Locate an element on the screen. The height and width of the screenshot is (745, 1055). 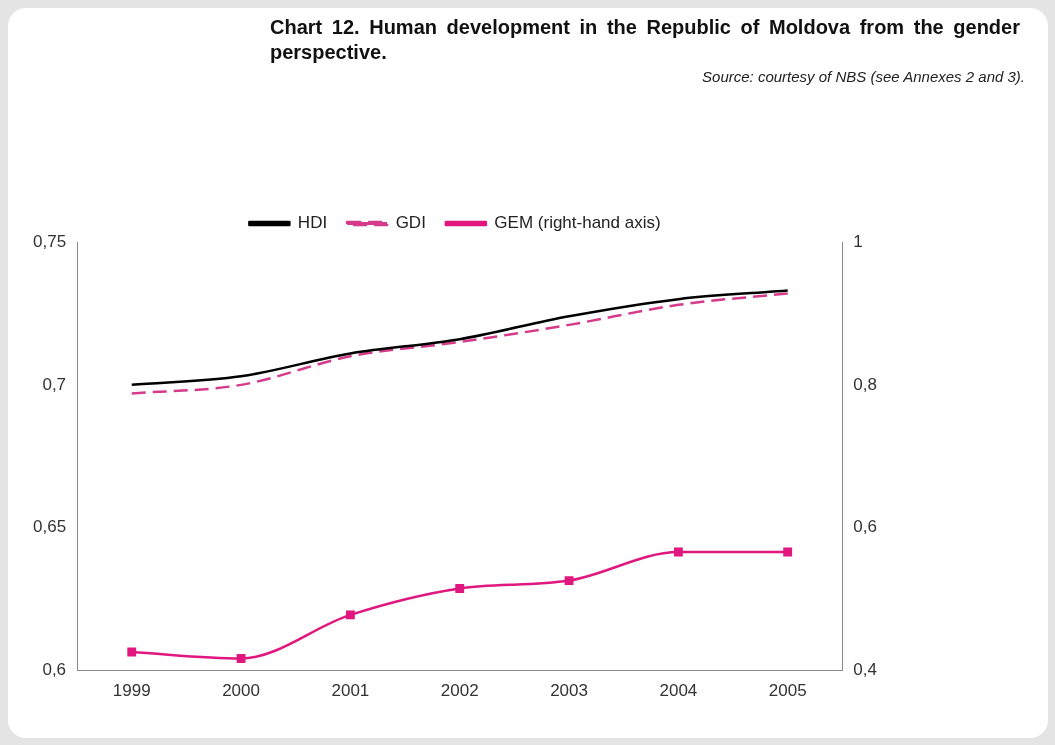
x-tick-label: 1999 is located at coordinates (131, 691).